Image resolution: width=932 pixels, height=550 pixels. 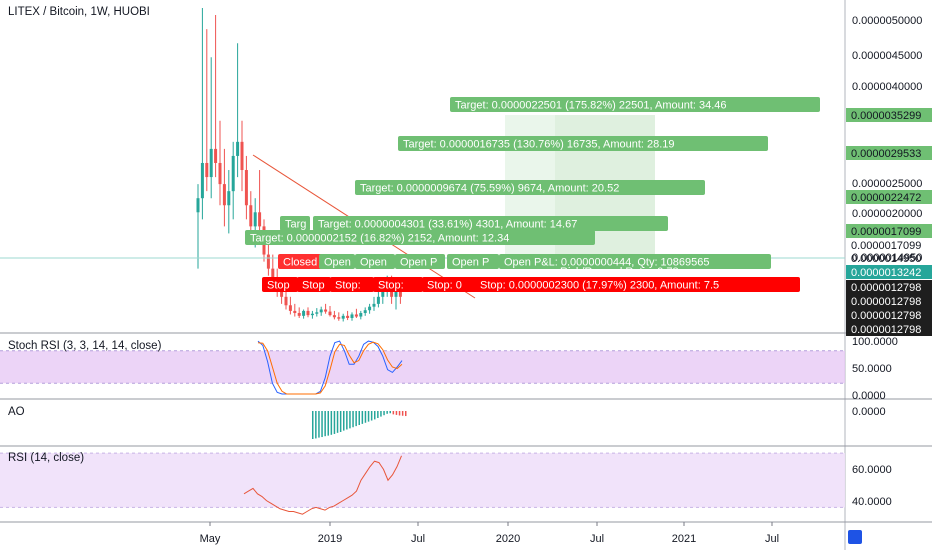 I want to click on price-axis-tick: 0.0000050000, so click(x=887, y=21).